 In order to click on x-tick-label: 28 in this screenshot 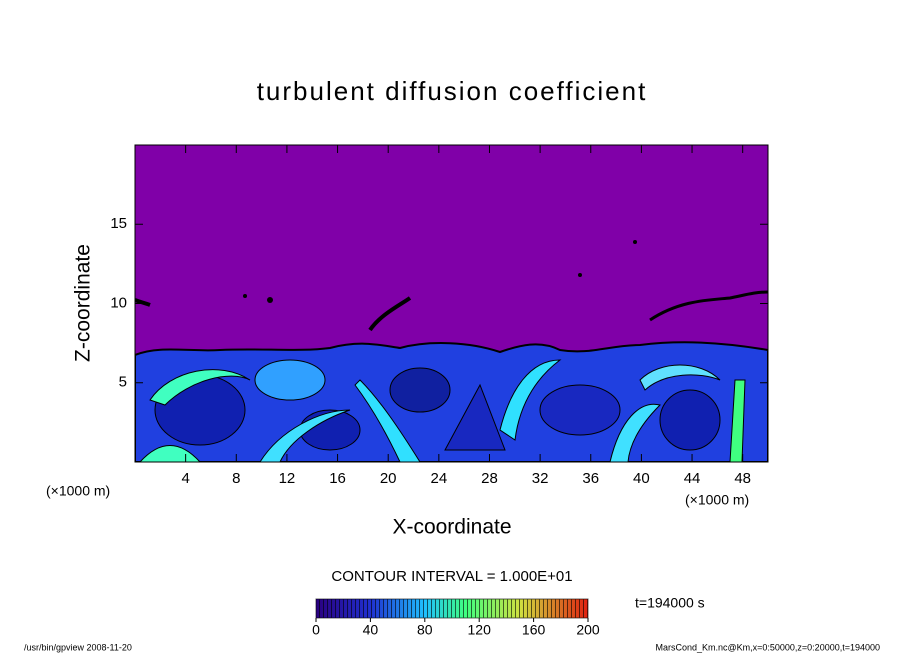, I will do `click(489, 478)`.